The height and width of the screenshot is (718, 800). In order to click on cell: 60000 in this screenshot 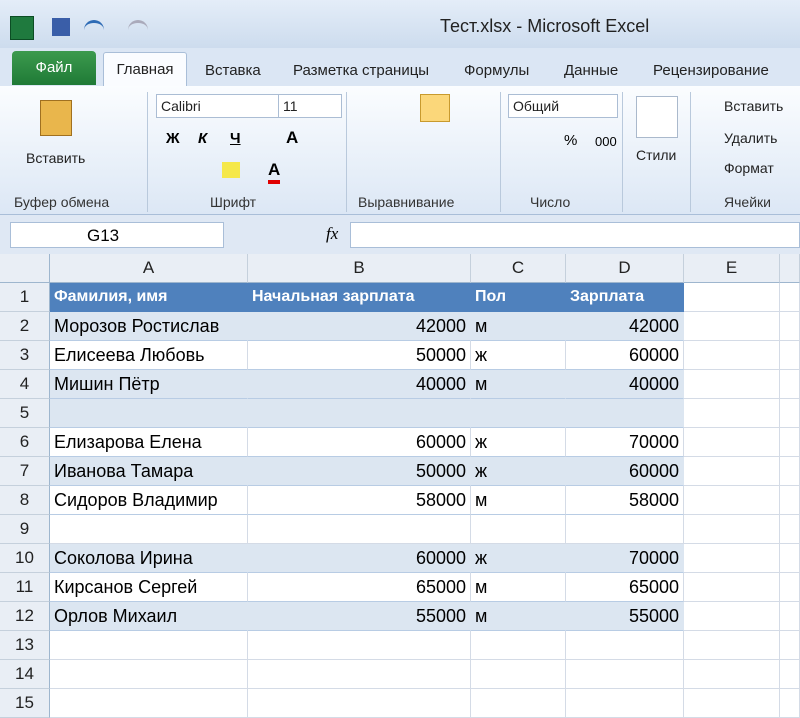, I will do `click(625, 355)`.